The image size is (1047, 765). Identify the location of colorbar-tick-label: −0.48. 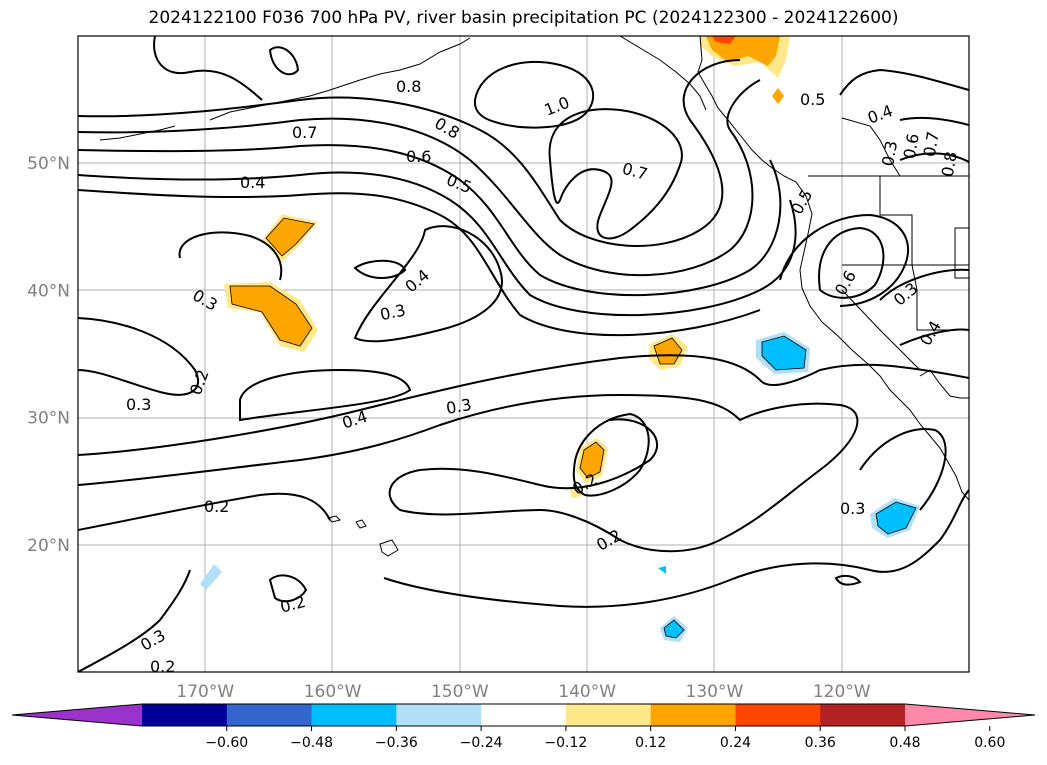
(311, 743).